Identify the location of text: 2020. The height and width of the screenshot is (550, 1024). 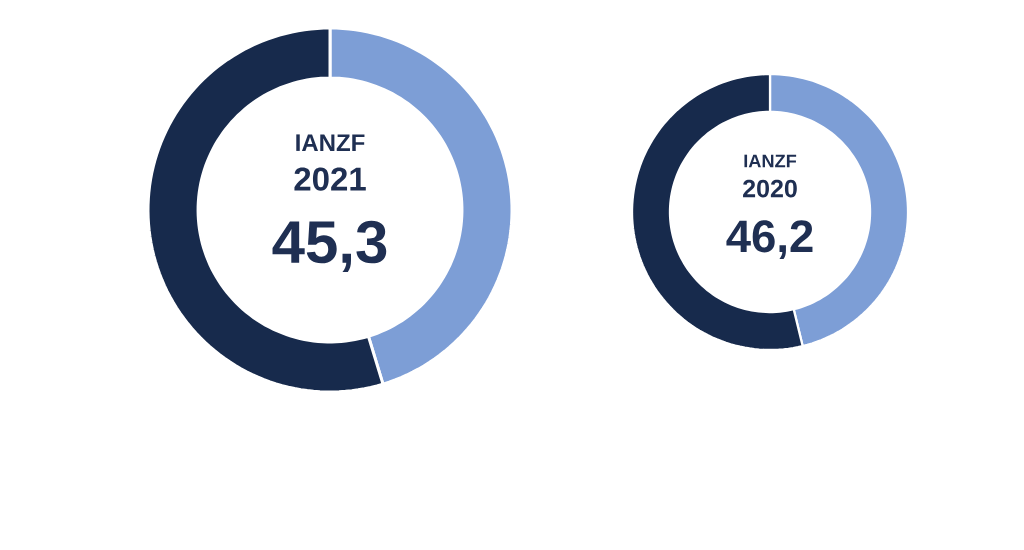
(770, 188).